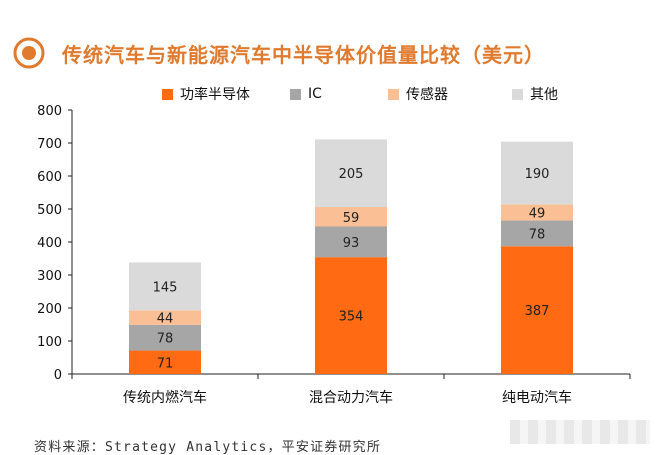  Describe the element at coordinates (306, 94) in the screenshot. I see `legend-item-ic: IC` at that location.